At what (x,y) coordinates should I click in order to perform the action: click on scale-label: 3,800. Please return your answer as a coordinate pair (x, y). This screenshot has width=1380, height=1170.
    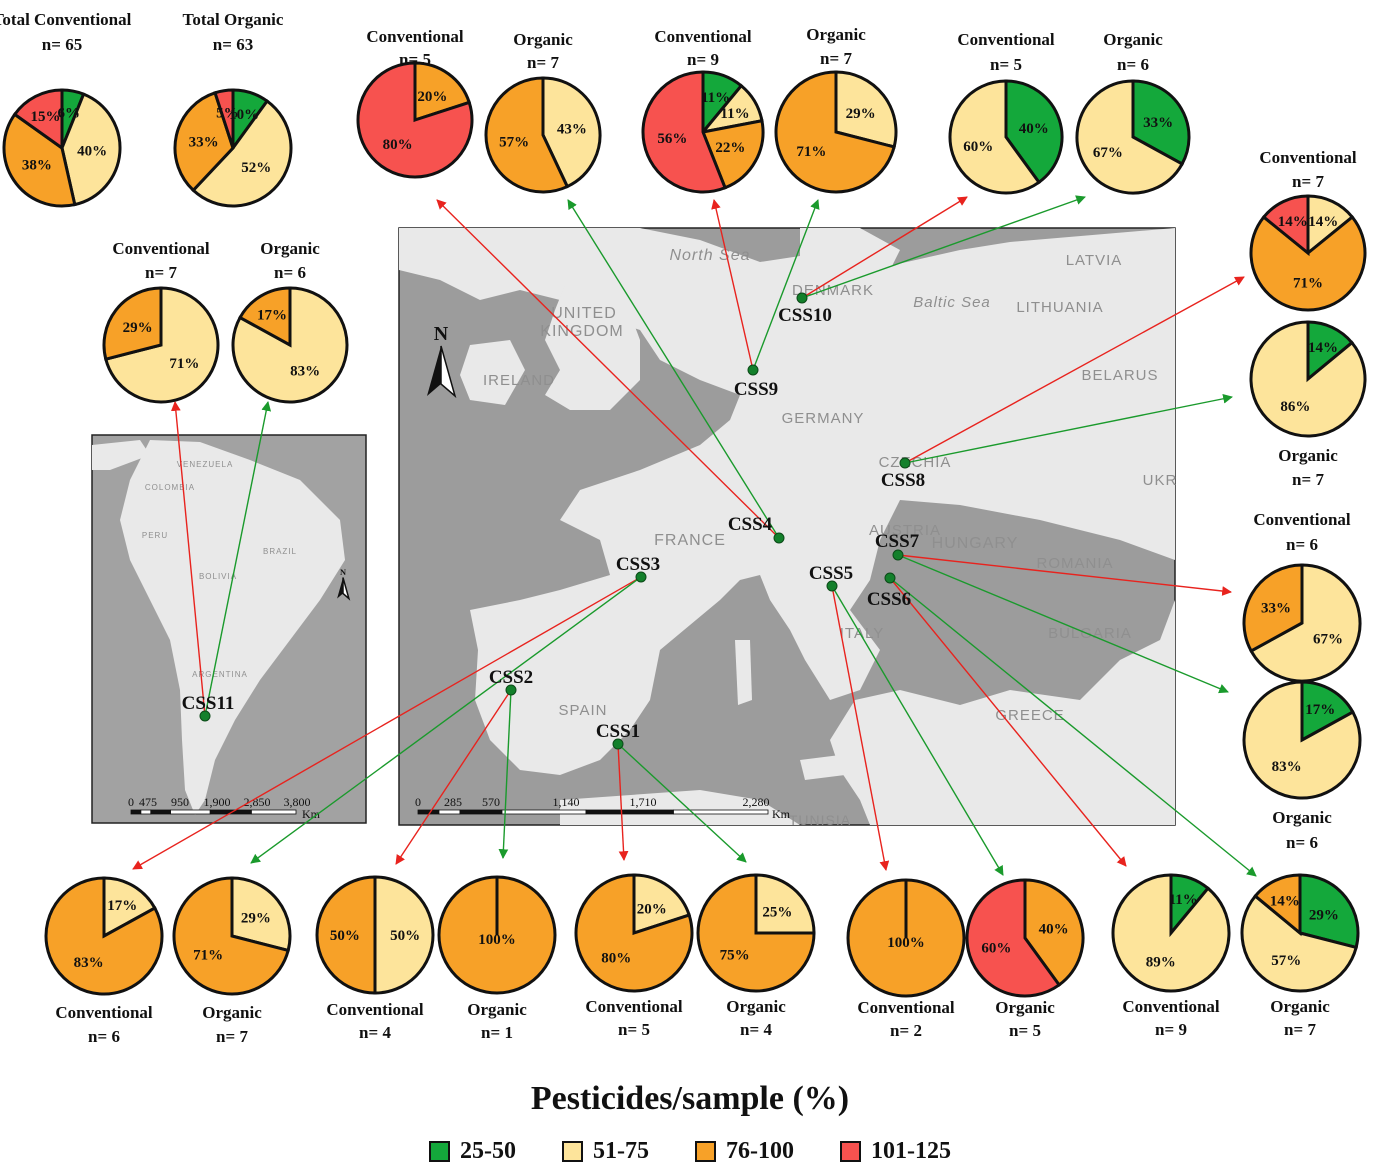
    Looking at the image, I should click on (297, 802).